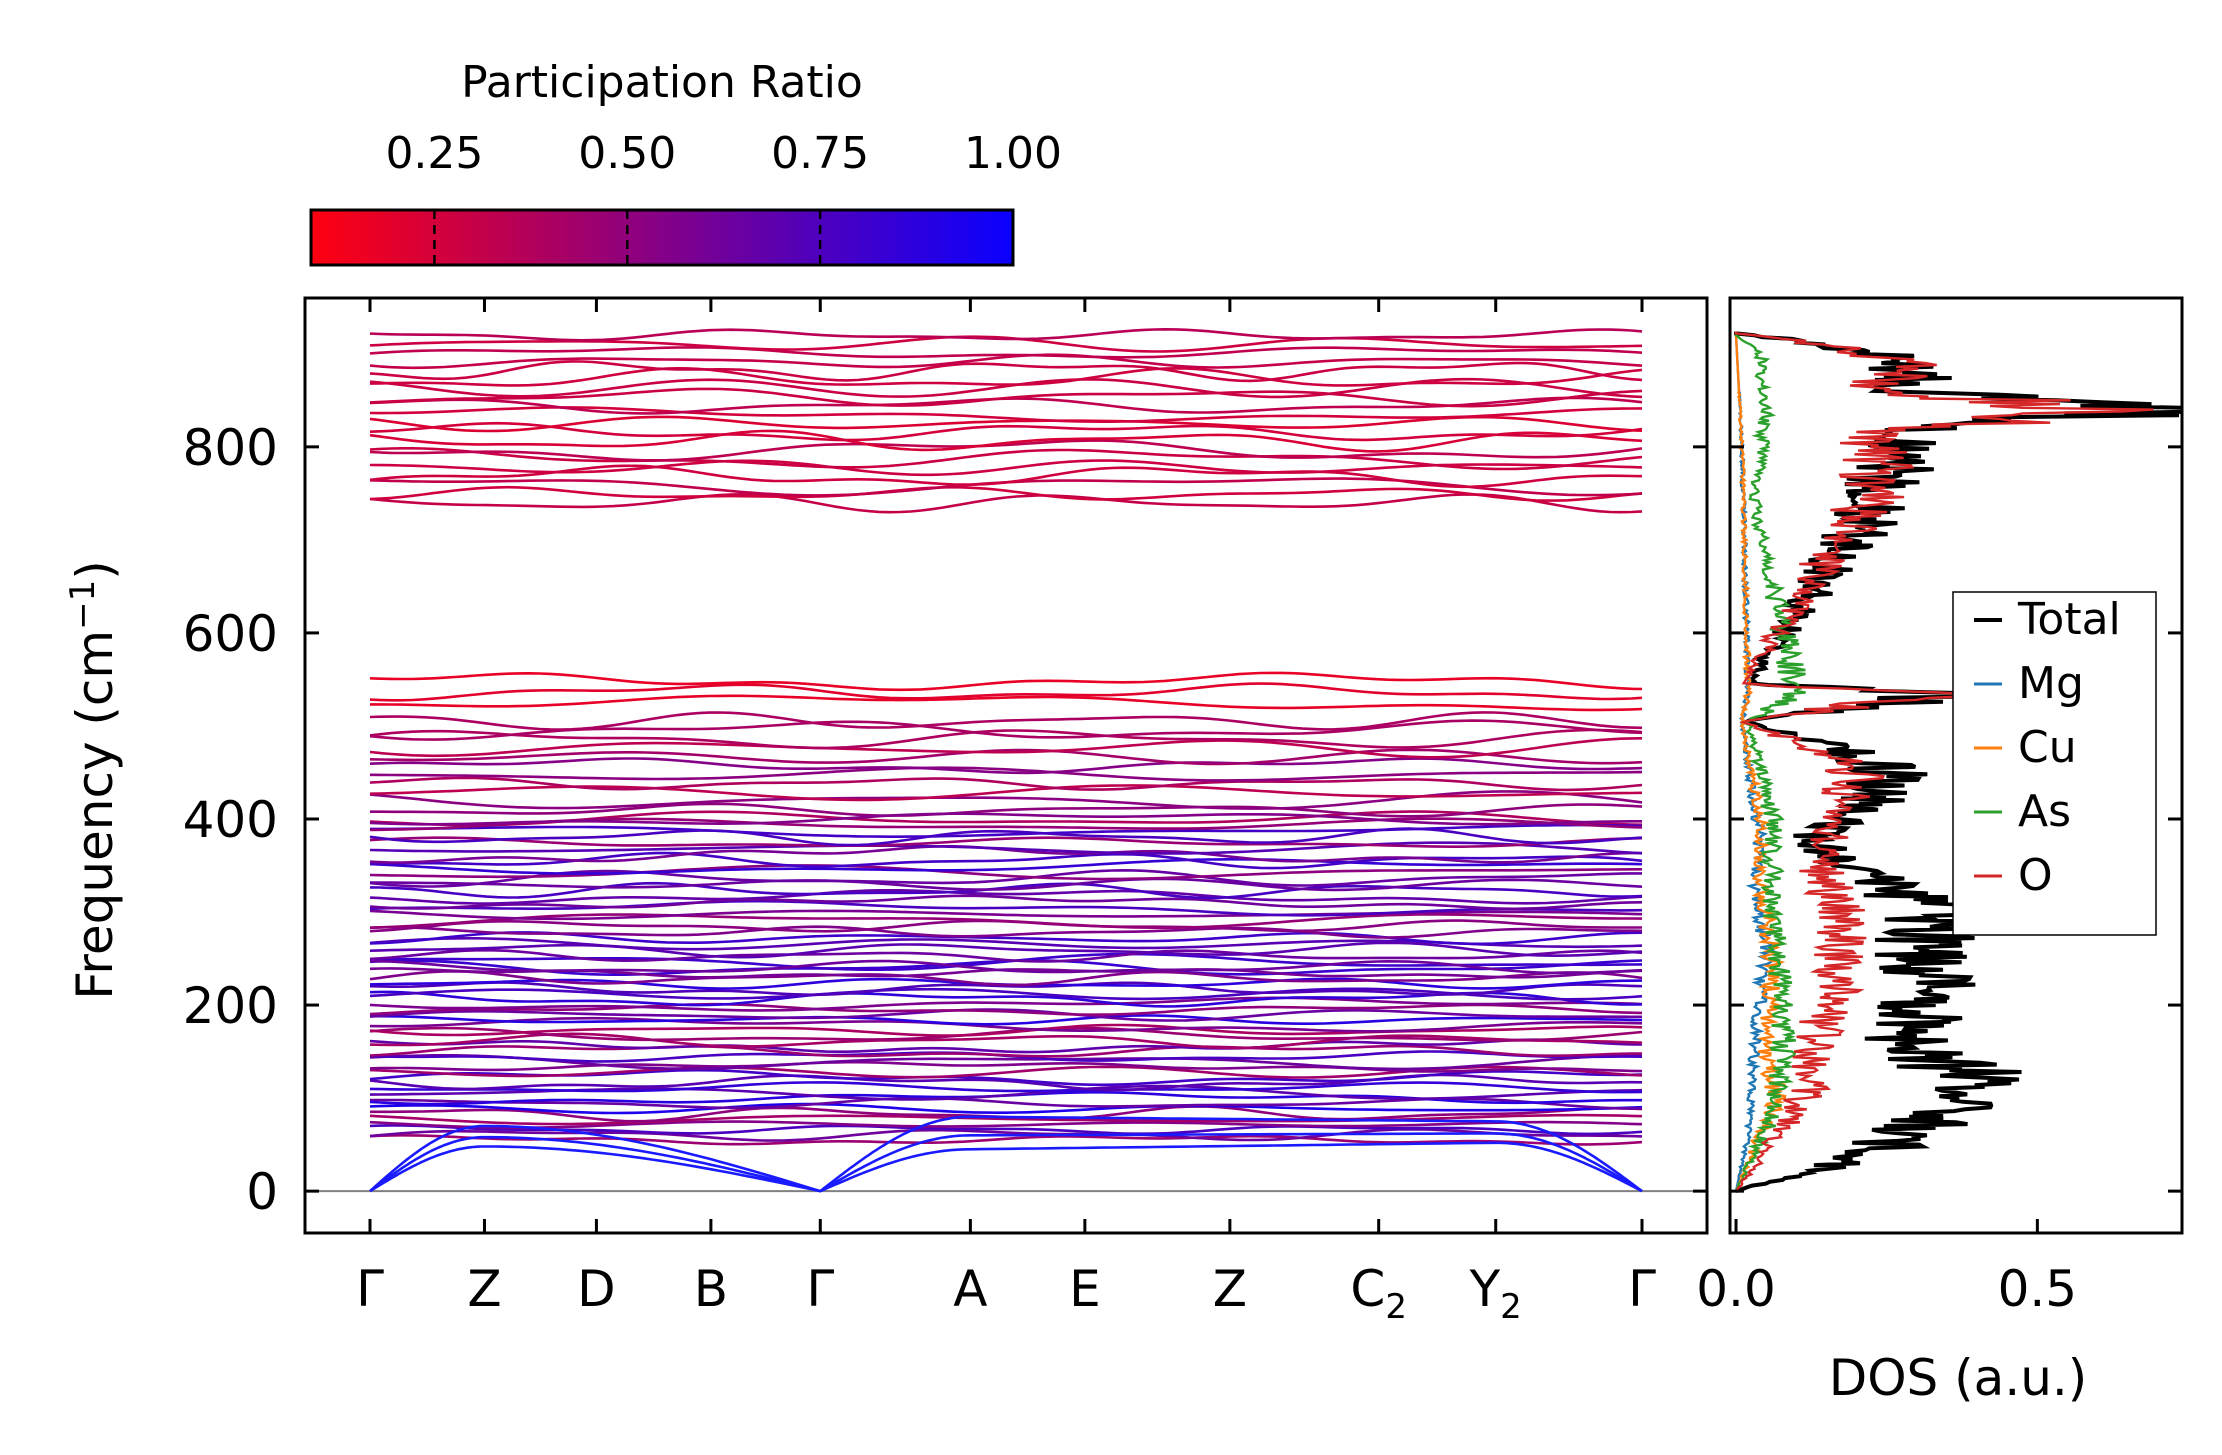  I want to click on colorbar-tick-label: 0.25, so click(434, 153).